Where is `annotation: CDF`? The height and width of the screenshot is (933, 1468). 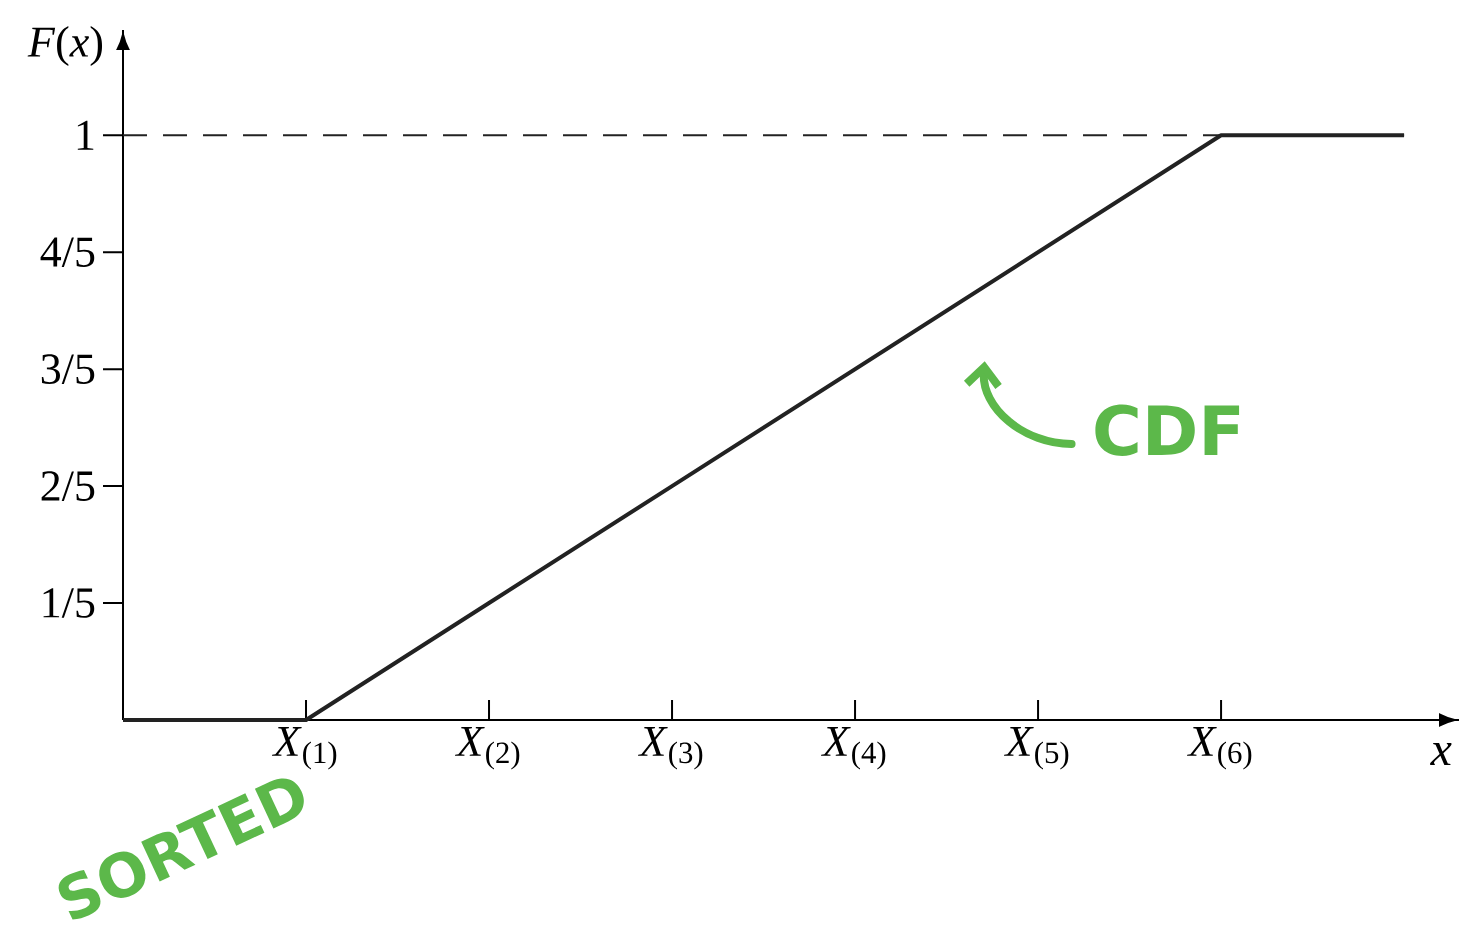 annotation: CDF is located at coordinates (1167, 430).